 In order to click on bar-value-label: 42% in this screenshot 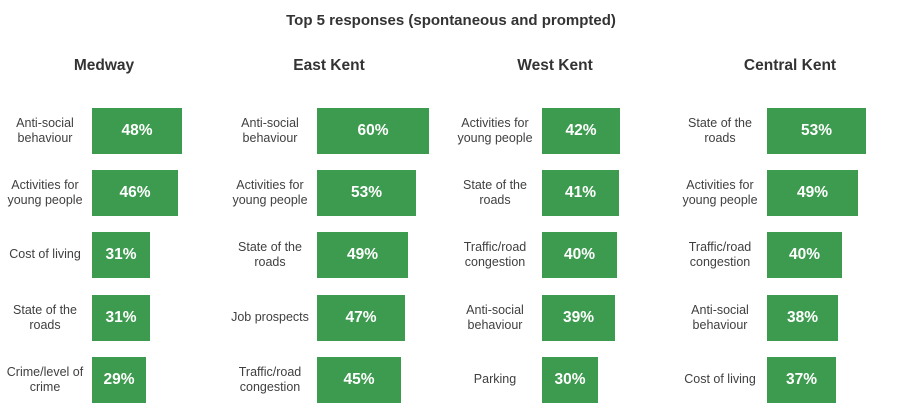, I will do `click(581, 130)`.